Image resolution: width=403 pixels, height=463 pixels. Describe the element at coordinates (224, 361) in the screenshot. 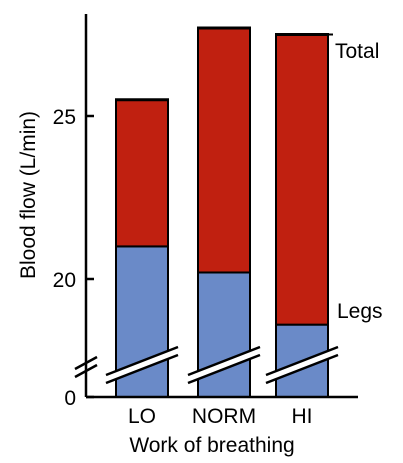

I see `bar-break-line-upper-norm` at that location.